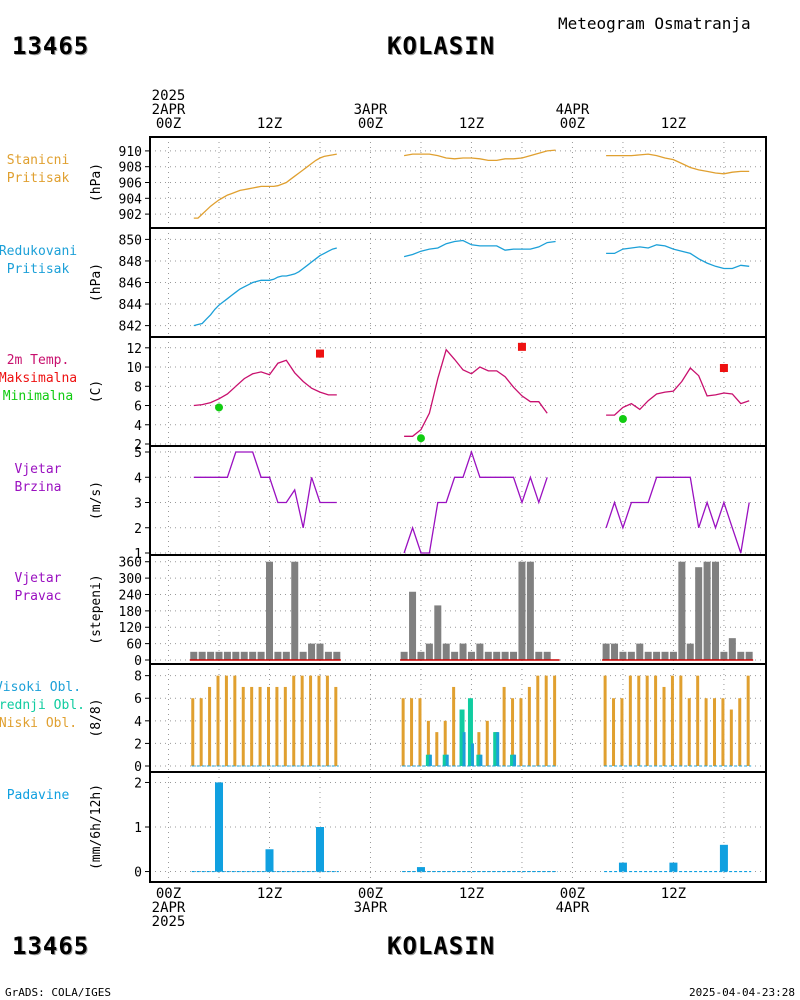 This screenshot has height=1000, width=800. I want to click on panel-label: Vjetar, so click(38, 469).